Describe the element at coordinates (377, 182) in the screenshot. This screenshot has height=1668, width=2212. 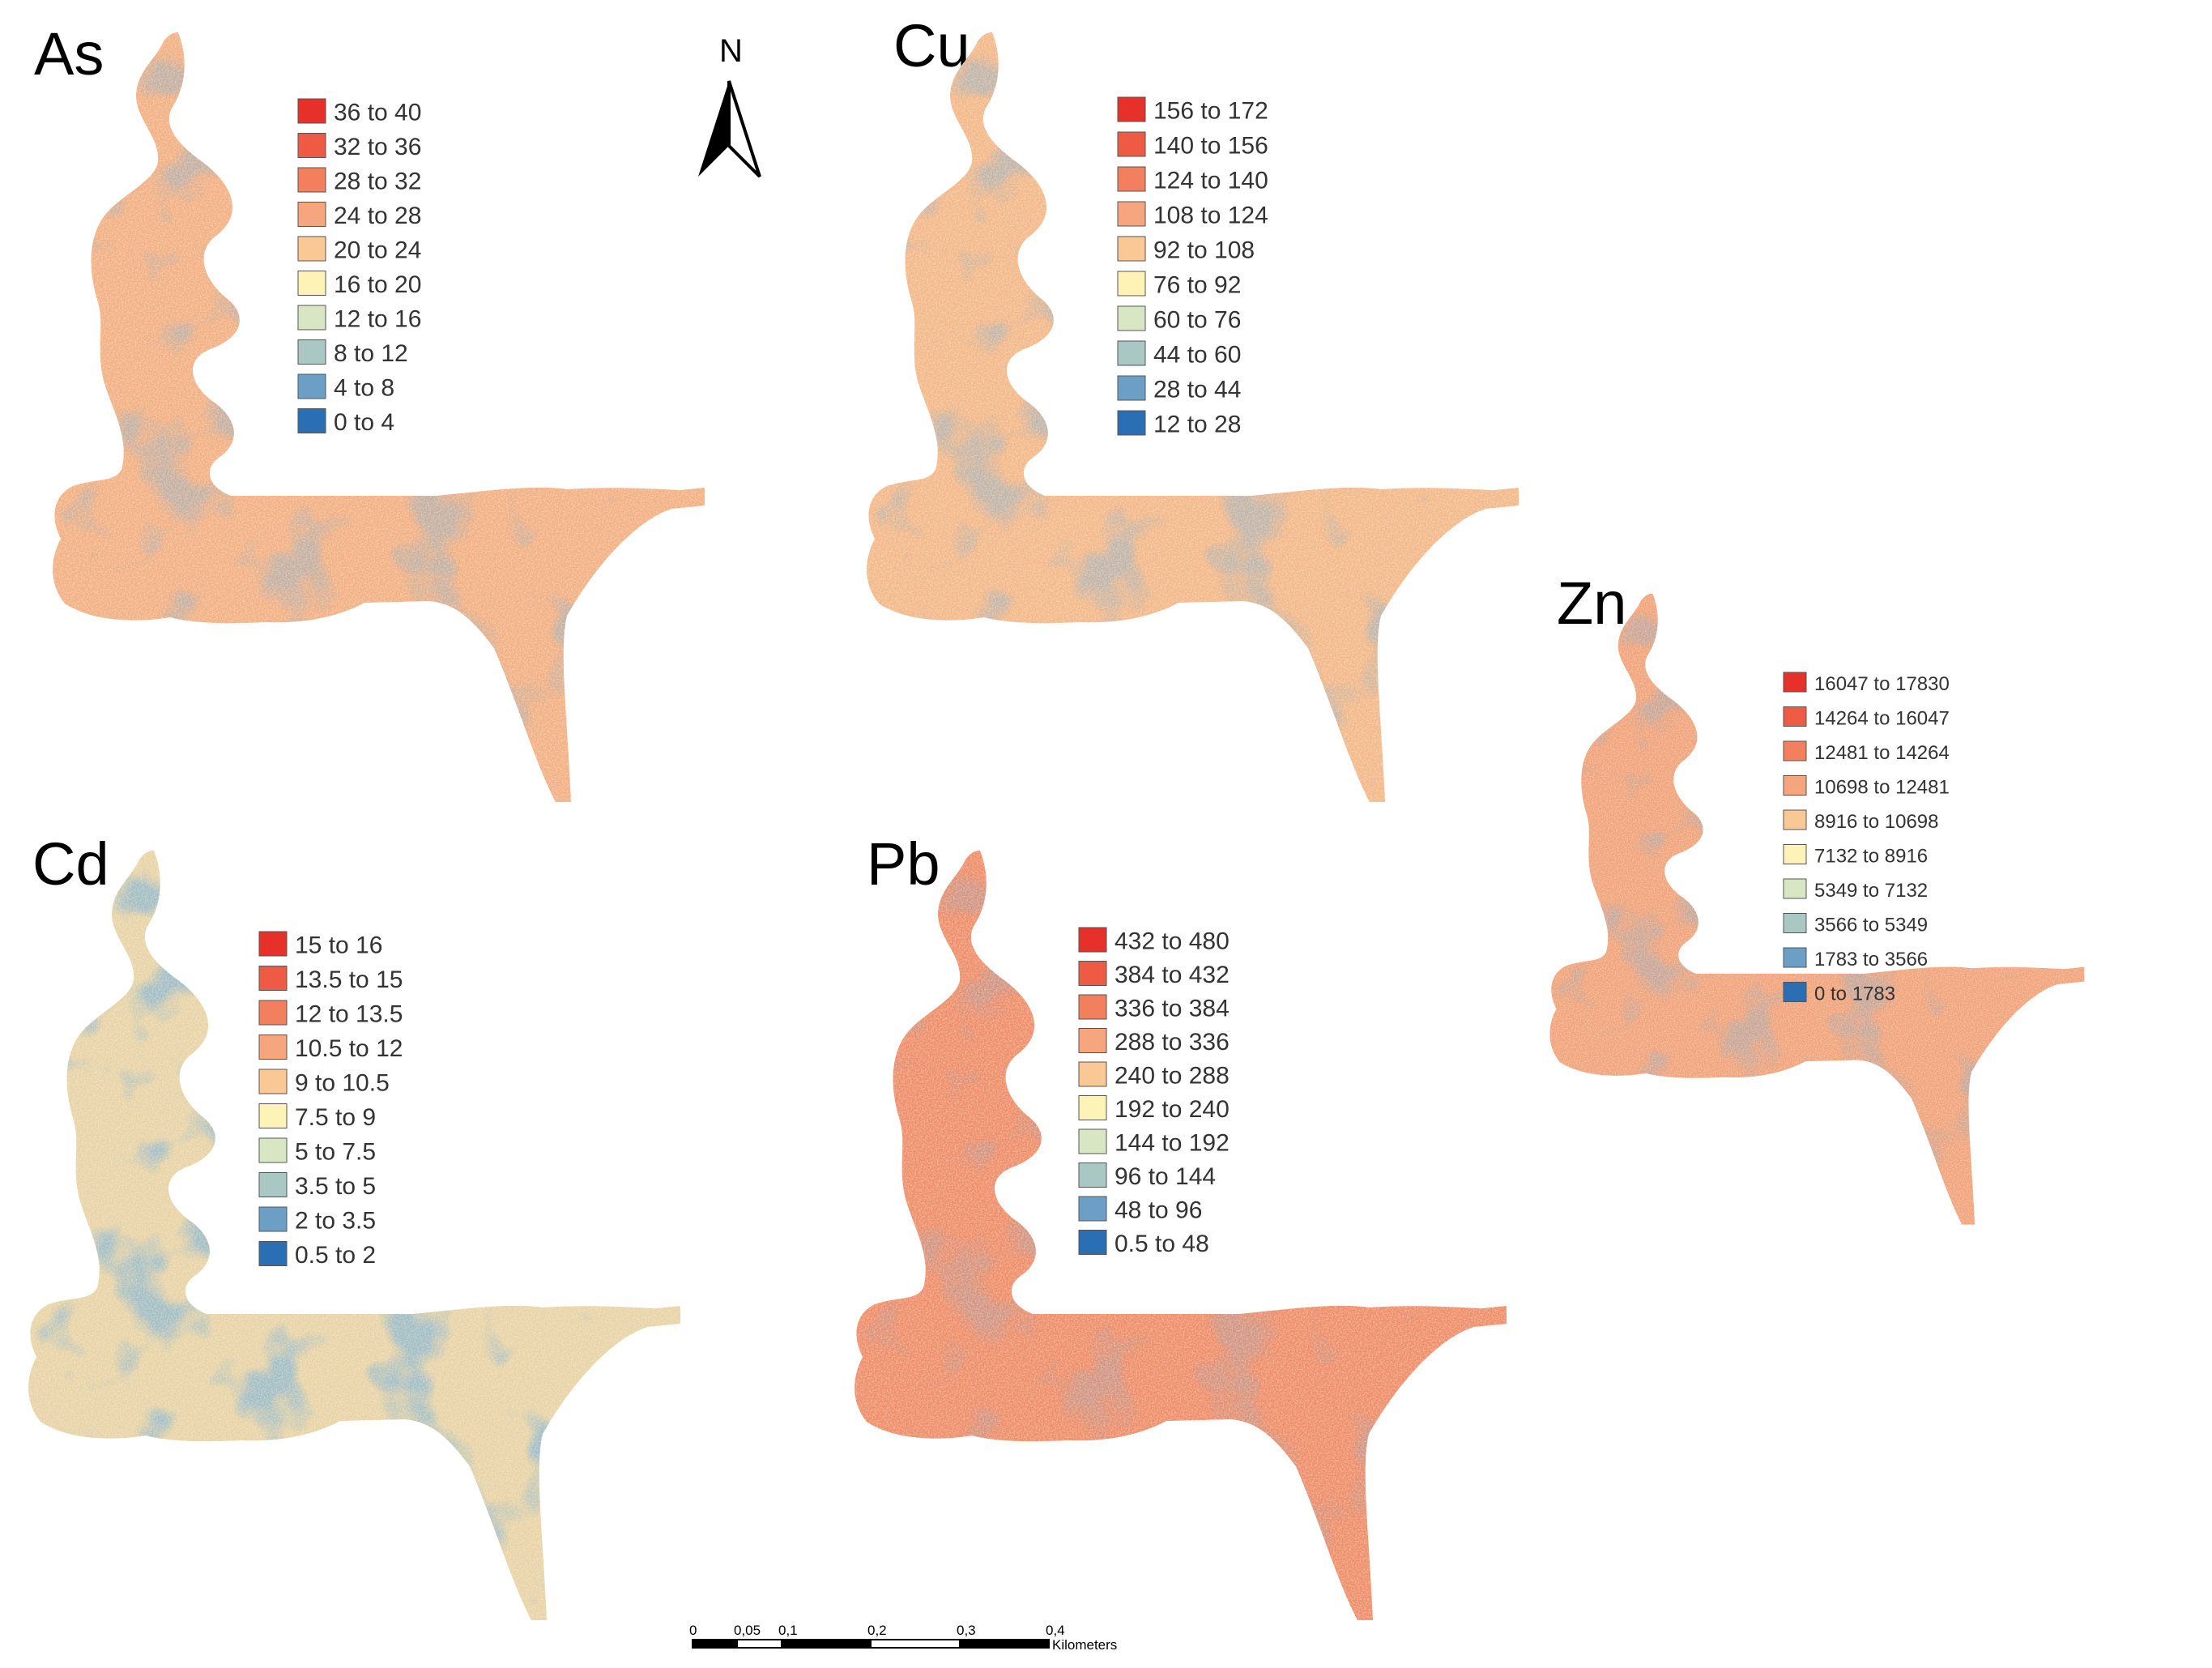
I see `as-legend-label: 28 to 32` at that location.